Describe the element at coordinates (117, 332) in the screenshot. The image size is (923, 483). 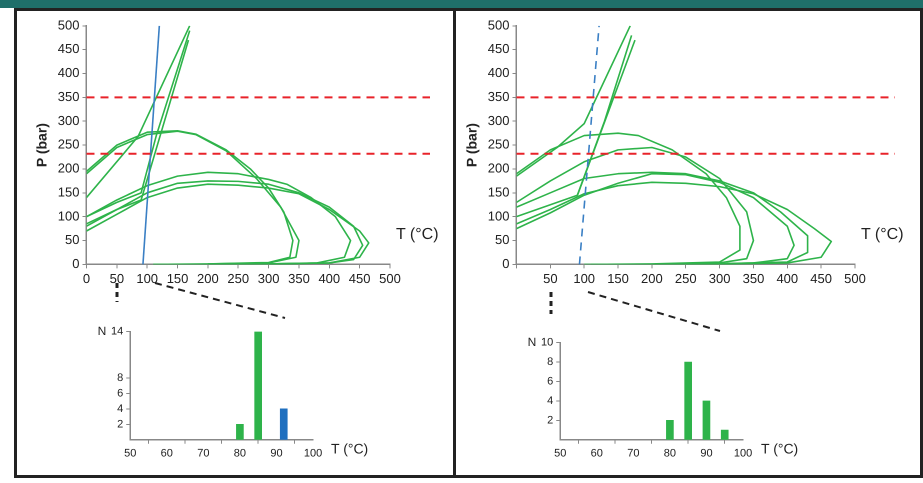
I see `y-tick-label: 14` at that location.